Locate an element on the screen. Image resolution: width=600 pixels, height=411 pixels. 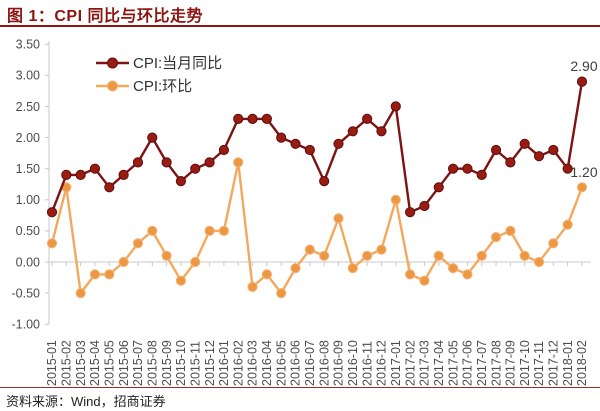
x-axis-label: 2016-02 is located at coordinates (238, 363).